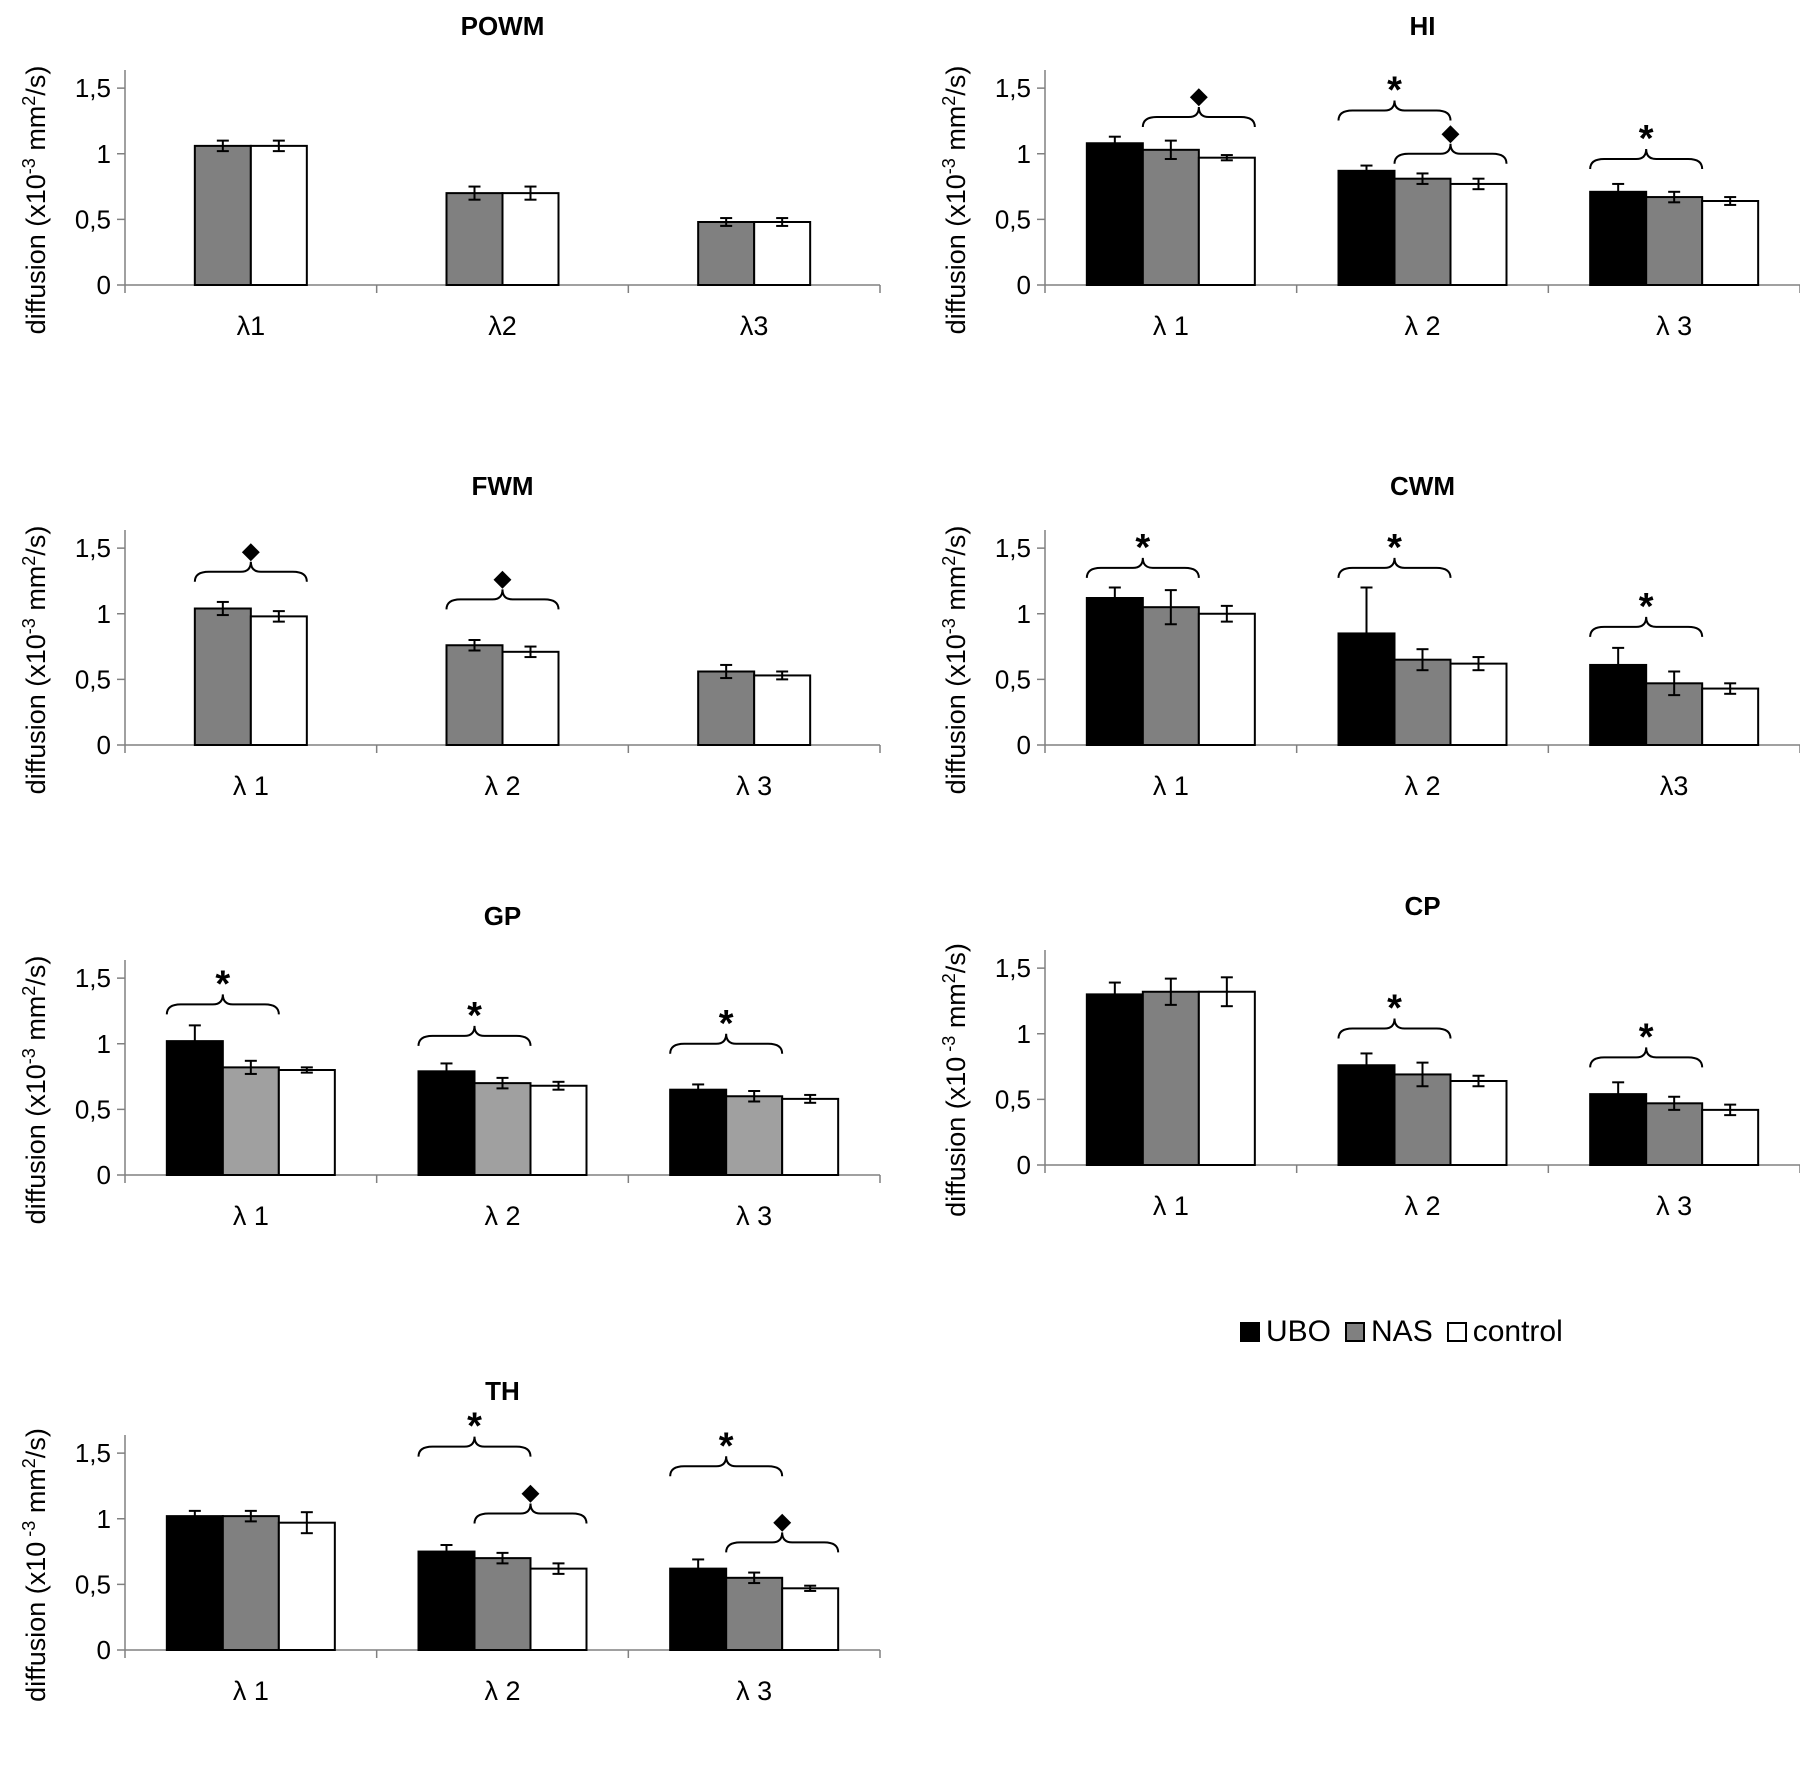  What do you see at coordinates (1422, 486) in the screenshot?
I see `chart-title: CWM` at bounding box center [1422, 486].